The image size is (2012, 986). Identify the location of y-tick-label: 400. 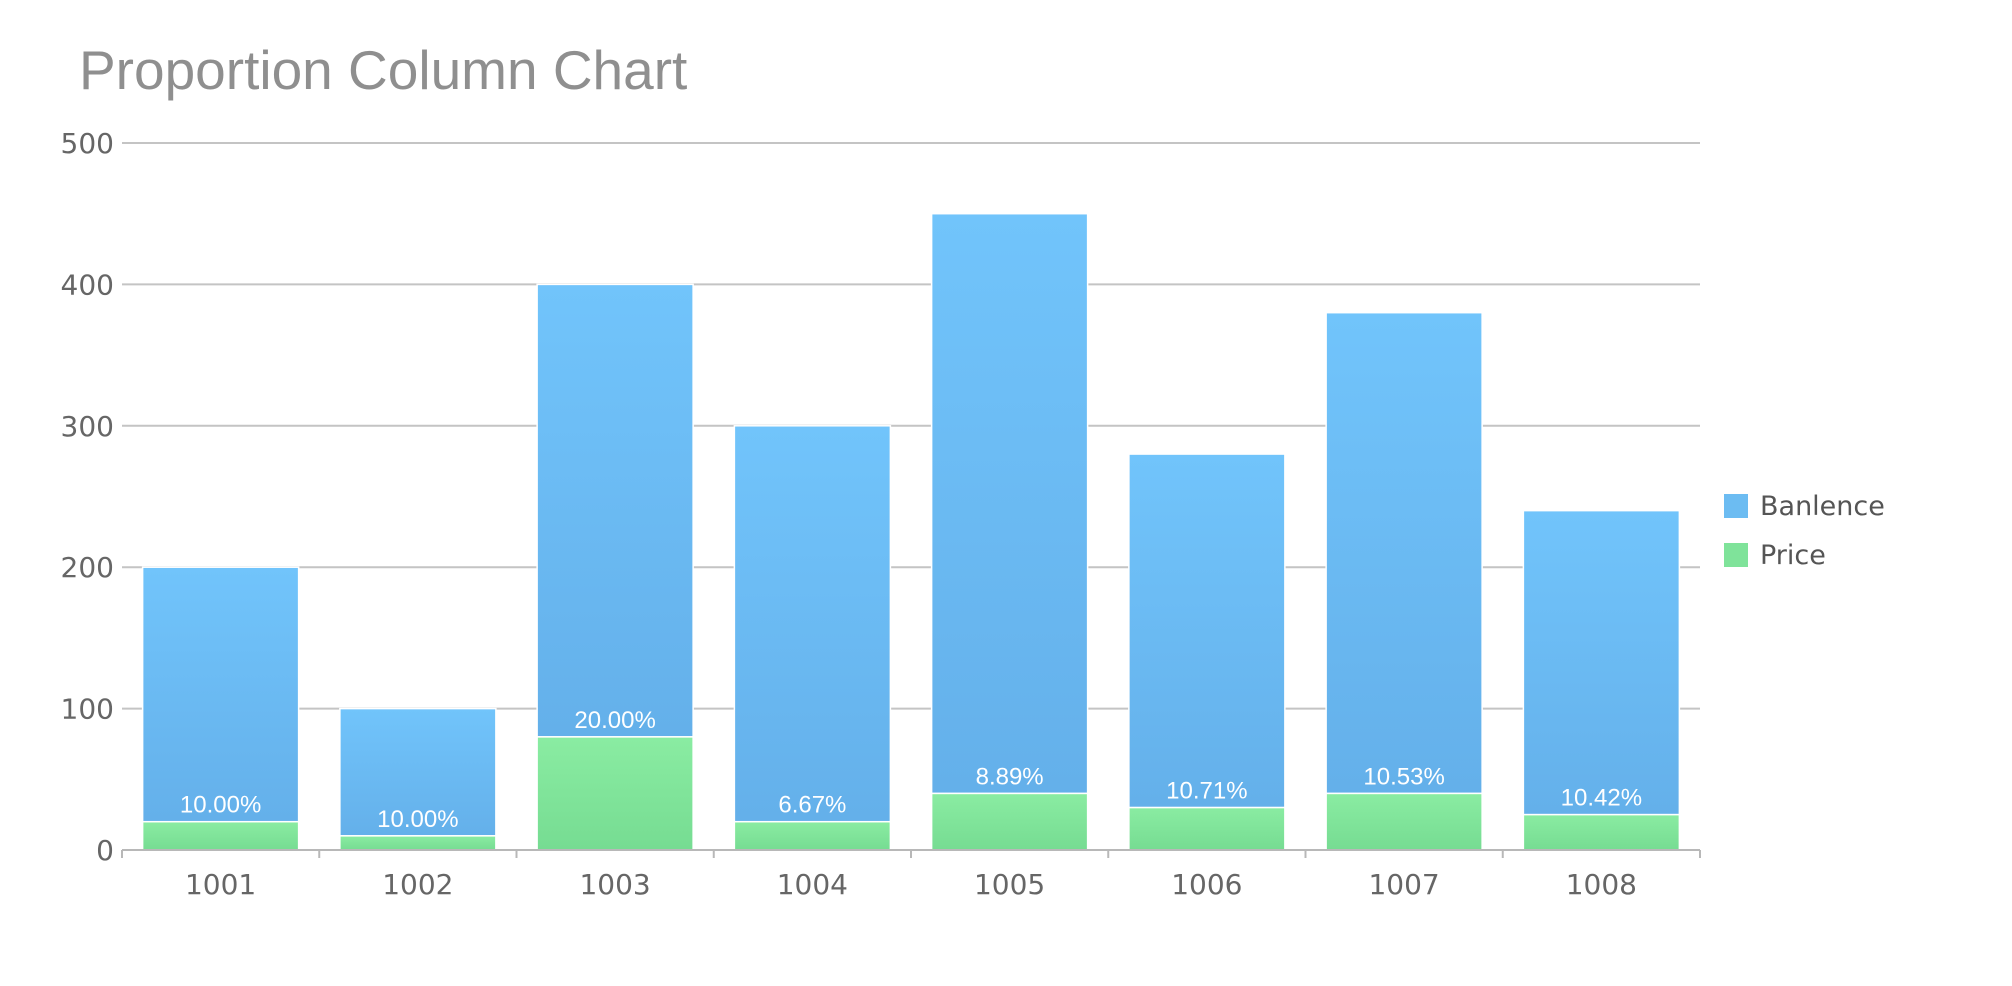
(87, 284).